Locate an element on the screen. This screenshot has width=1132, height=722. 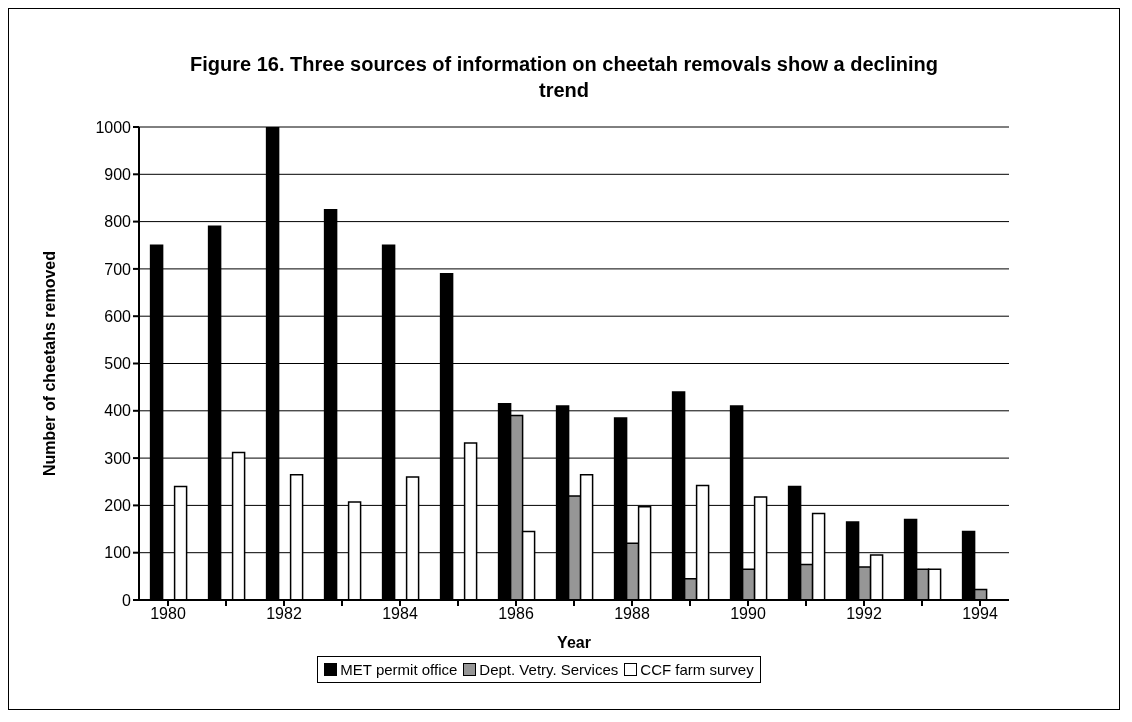
legend-label: Dept. Vetry. Services is located at coordinates (548, 669).